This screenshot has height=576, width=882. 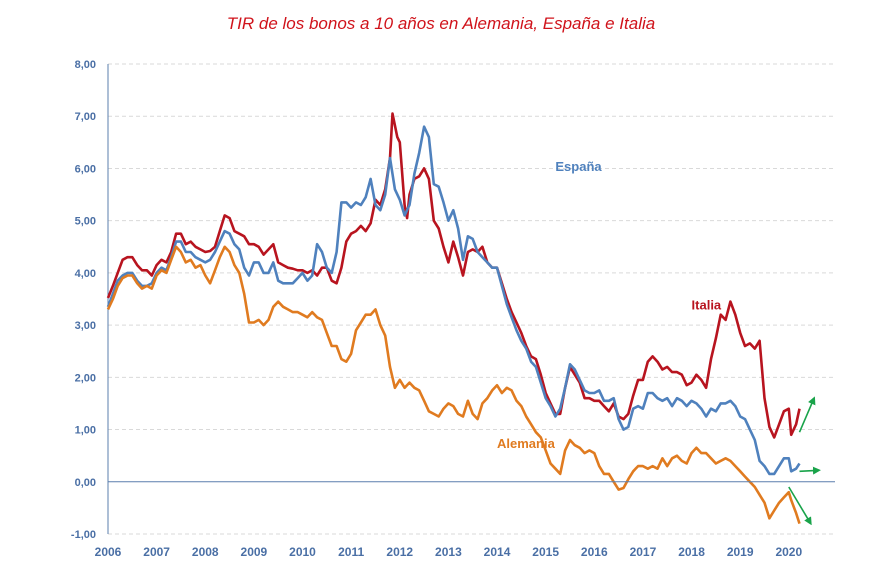 I want to click on series-label-espana: España, so click(x=578, y=166).